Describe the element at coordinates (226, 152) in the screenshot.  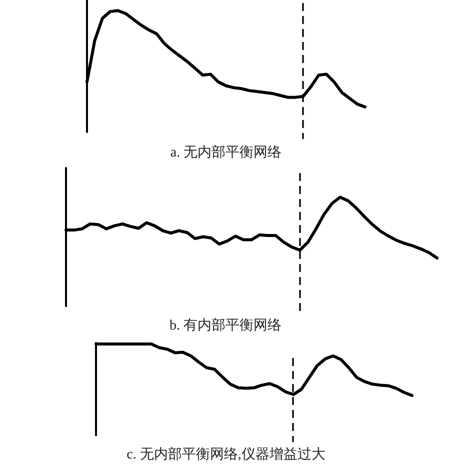
I see `x-axis-title: a. 无内部平衡网络` at that location.